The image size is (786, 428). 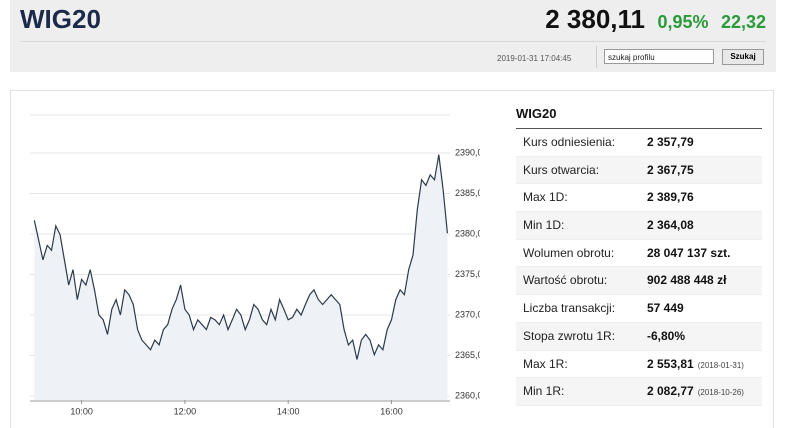 What do you see at coordinates (639, 365) in the screenshot?
I see `table-row: Max 1R: 2 553,81 (2018-01-31)` at bounding box center [639, 365].